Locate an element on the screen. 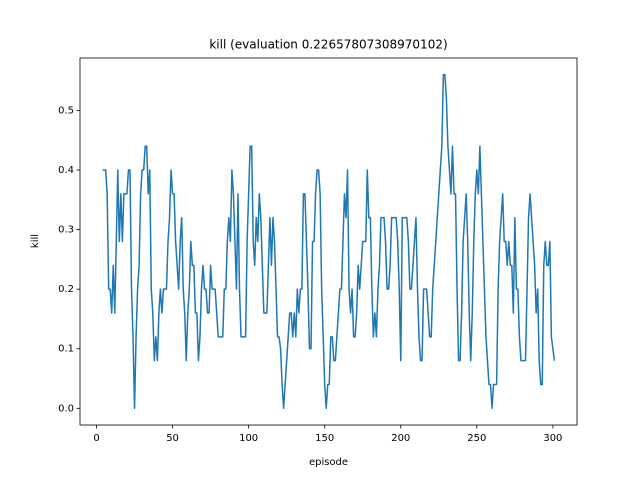 This screenshot has height=480, width=640. chart-title: kill (evaluation 0.22657807308970102) is located at coordinates (328, 45).